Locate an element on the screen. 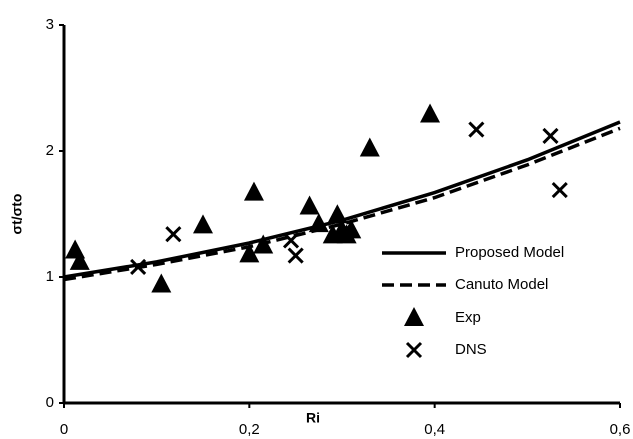 The width and height of the screenshot is (633, 439). y-tick-label: 3 is located at coordinates (50, 24).